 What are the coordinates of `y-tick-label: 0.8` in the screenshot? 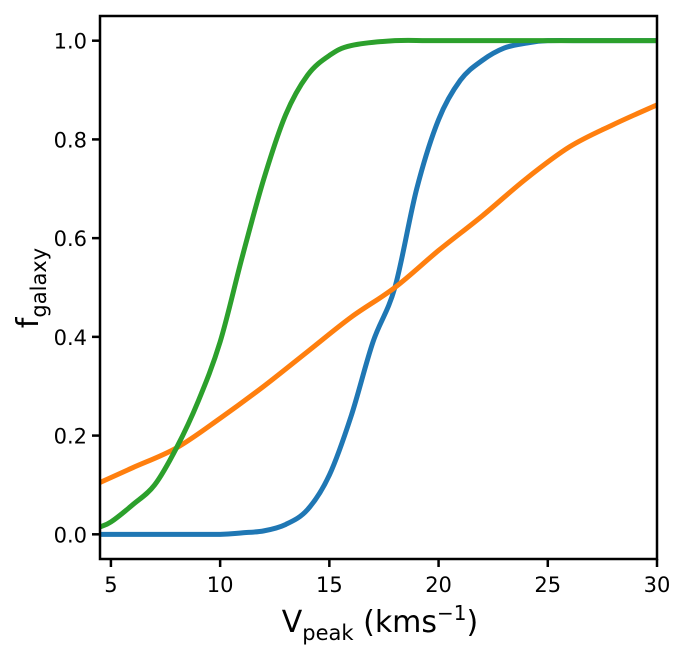 It's located at (70, 140).